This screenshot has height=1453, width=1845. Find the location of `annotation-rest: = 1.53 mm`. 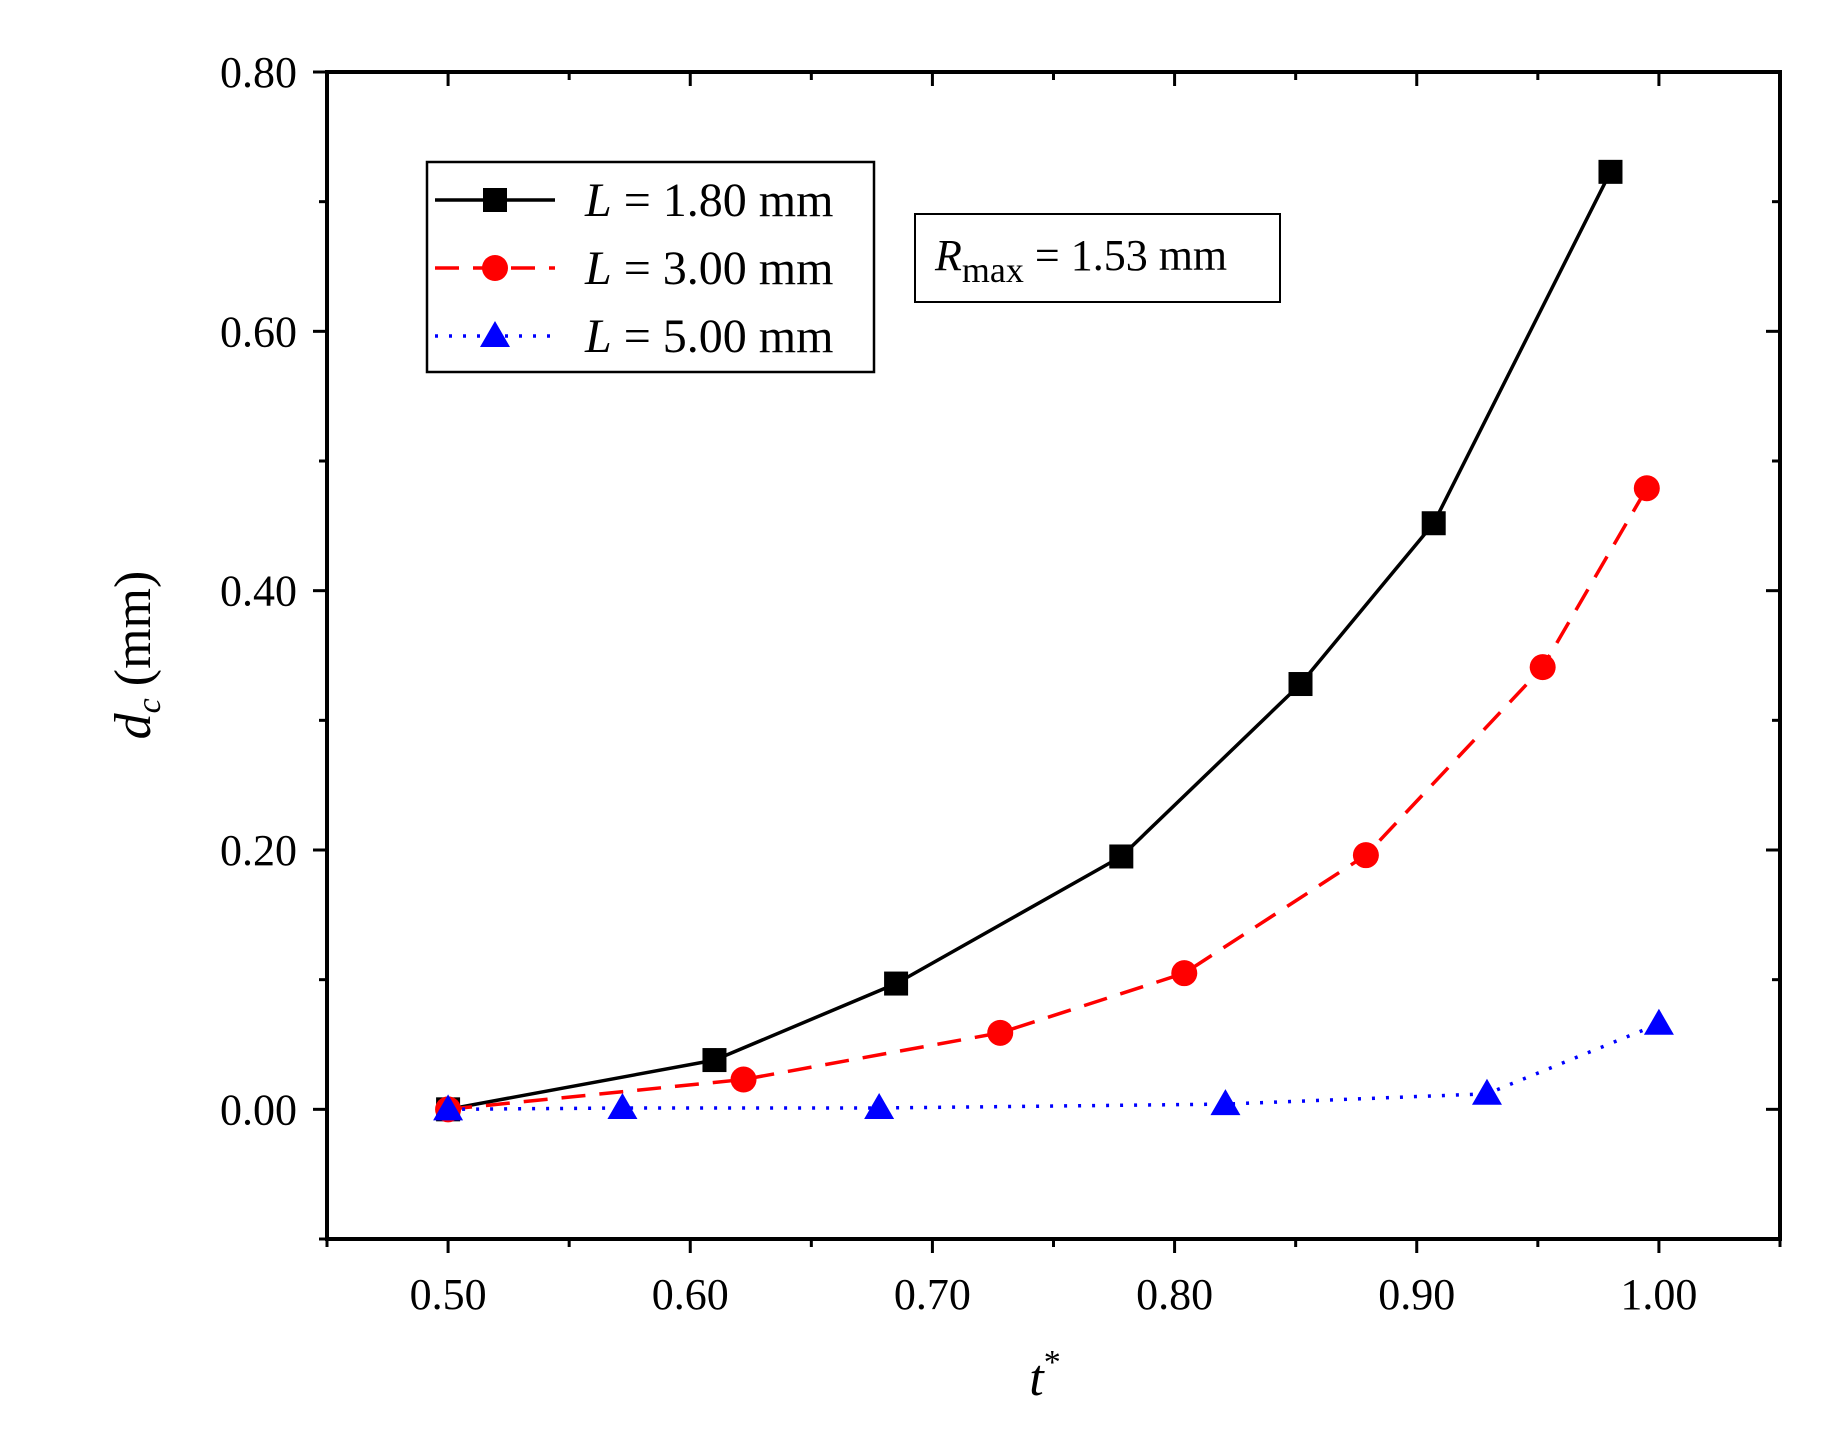

annotation-rest: = 1.53 mm is located at coordinates (1125, 255).